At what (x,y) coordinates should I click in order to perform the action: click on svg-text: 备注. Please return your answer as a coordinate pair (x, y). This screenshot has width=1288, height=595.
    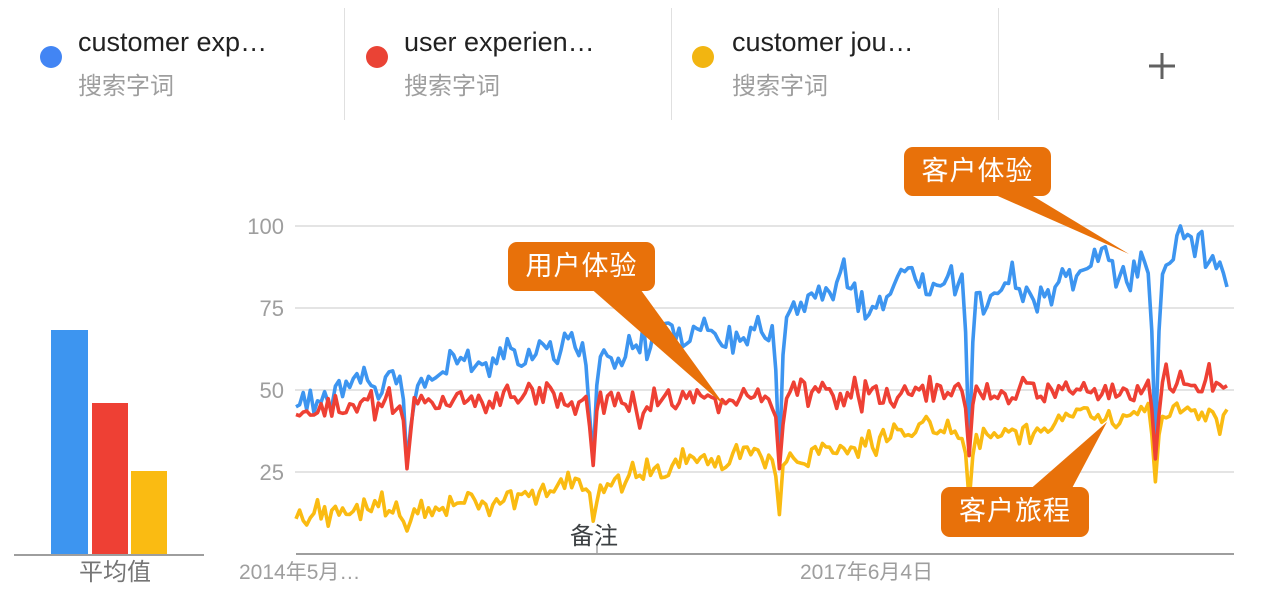
    Looking at the image, I should click on (594, 536).